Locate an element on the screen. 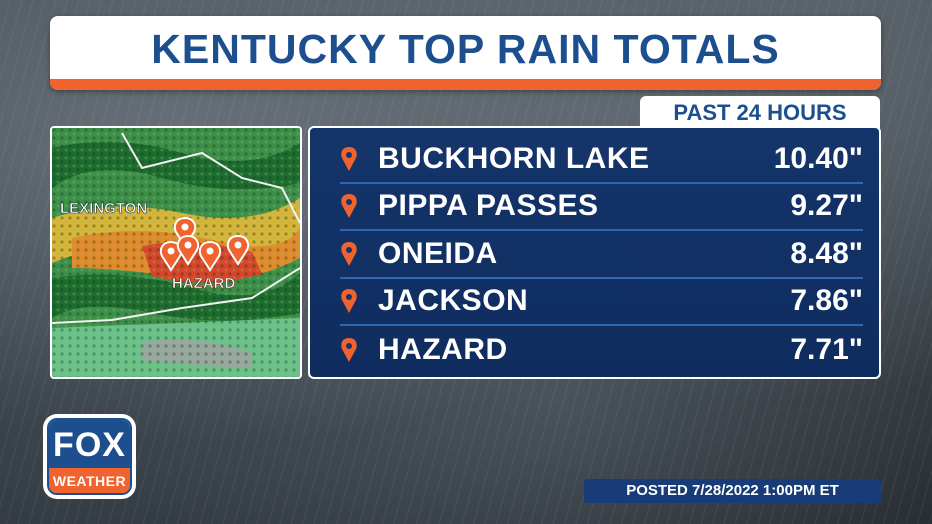 The width and height of the screenshot is (932, 524). table-row: PIPPA PASSES 9.27" is located at coordinates (601, 207).